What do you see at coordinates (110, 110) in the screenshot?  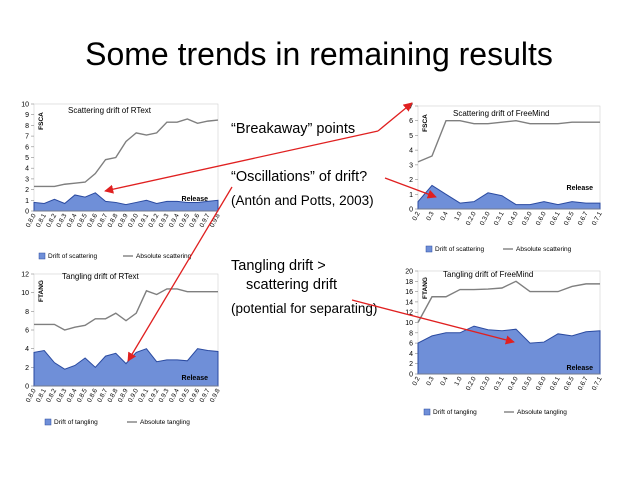 I see `chart-title: Scattering drift of RText` at bounding box center [110, 110].